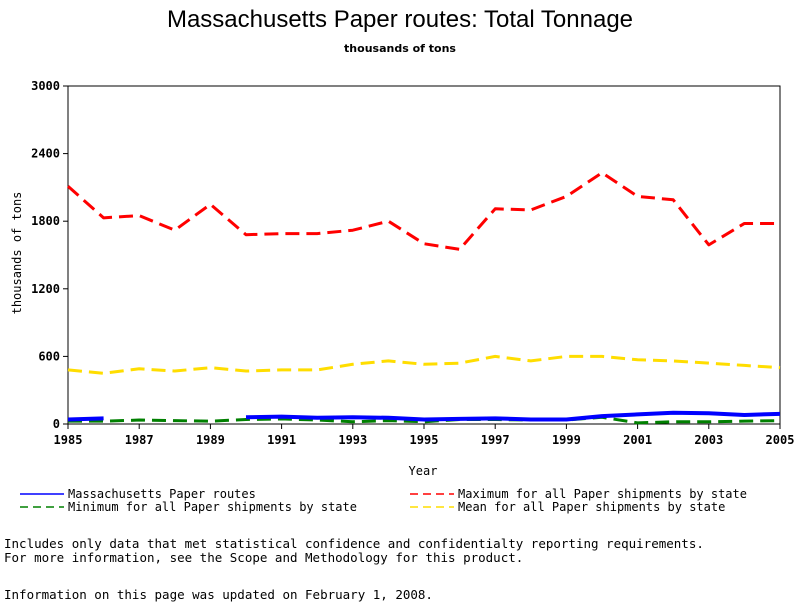 The image size is (800, 602). Describe the element at coordinates (45, 154) in the screenshot. I see `y-tick-label: 2400` at that location.